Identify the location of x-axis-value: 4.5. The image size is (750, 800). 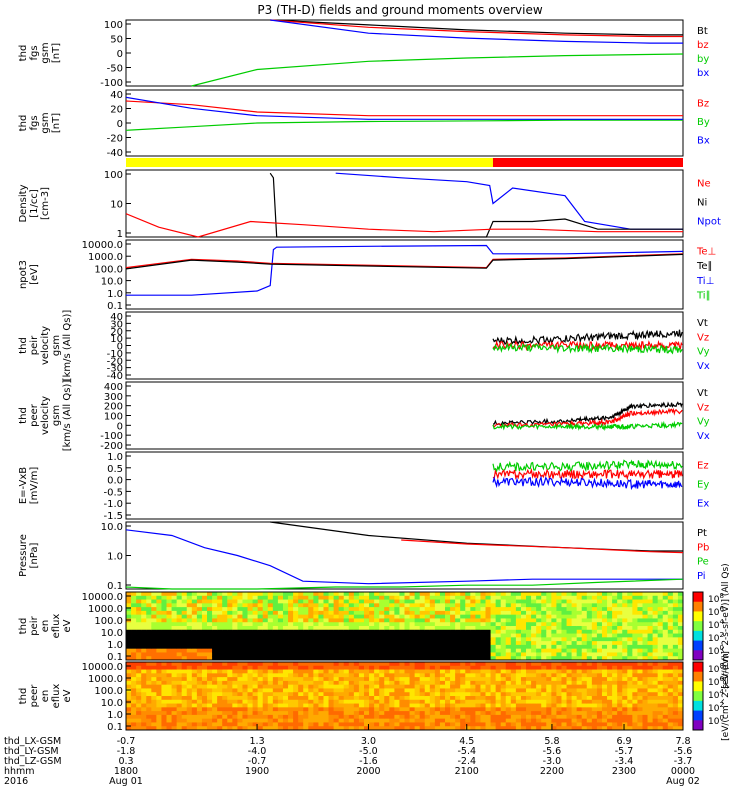
(466, 741).